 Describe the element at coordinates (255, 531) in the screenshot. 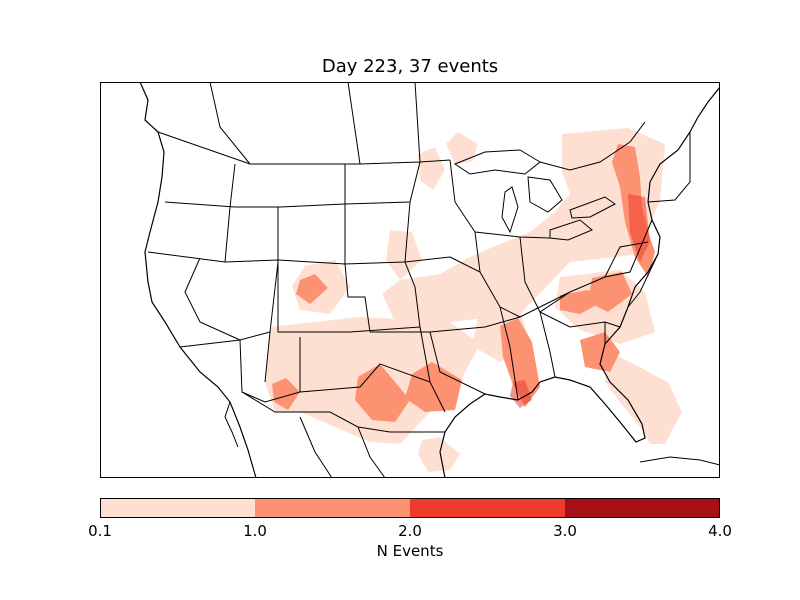

I see `colorbar-tick-label: 1.0` at that location.